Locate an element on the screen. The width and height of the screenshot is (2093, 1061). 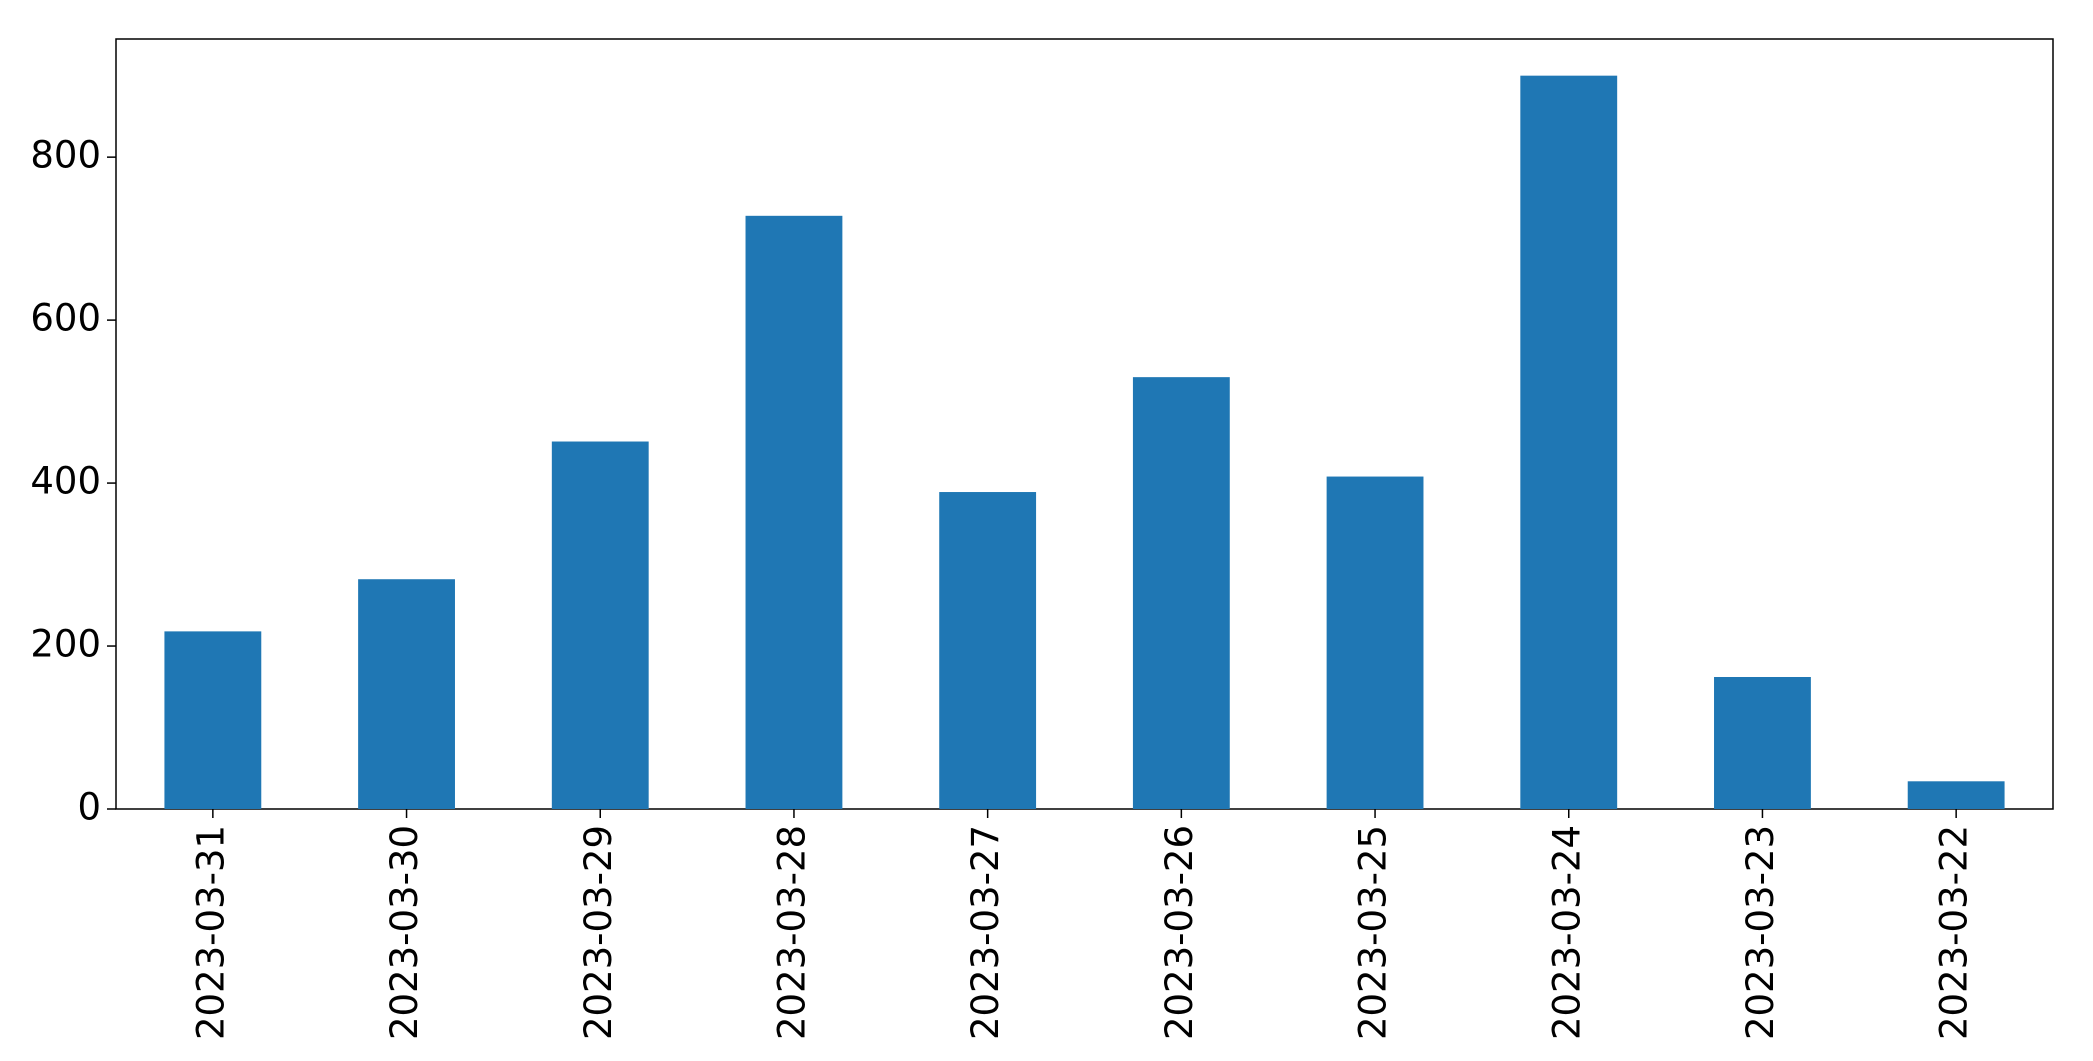
y-tick-label: 800 is located at coordinates (65, 155).